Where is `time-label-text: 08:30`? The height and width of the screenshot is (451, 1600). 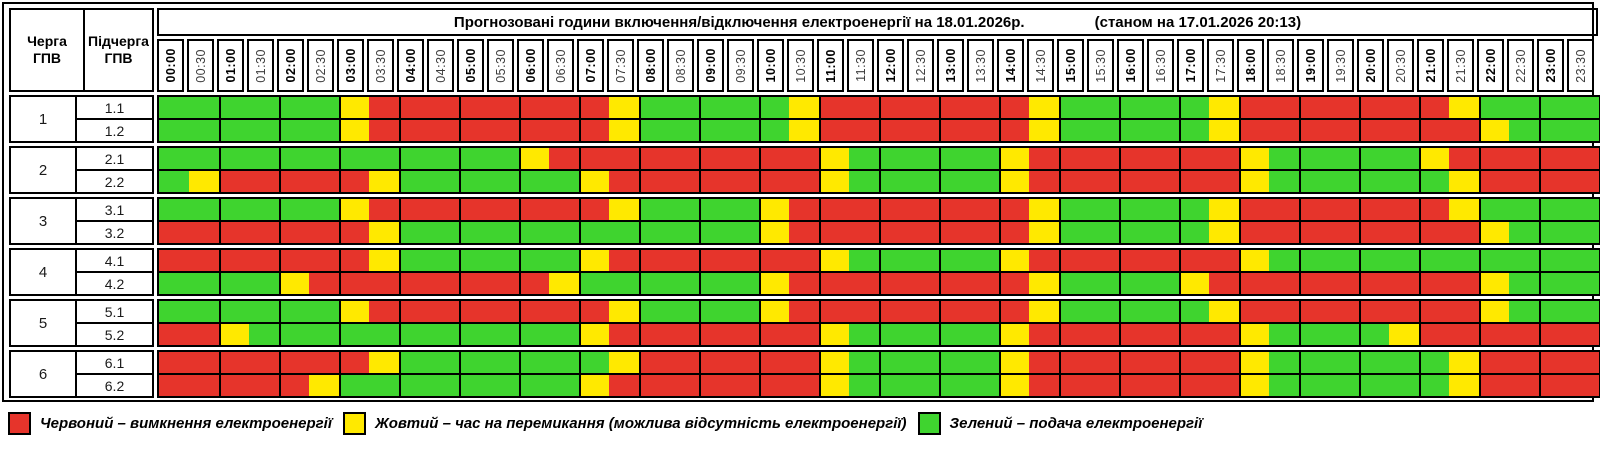
time-label-text: 08:30 is located at coordinates (680, 65).